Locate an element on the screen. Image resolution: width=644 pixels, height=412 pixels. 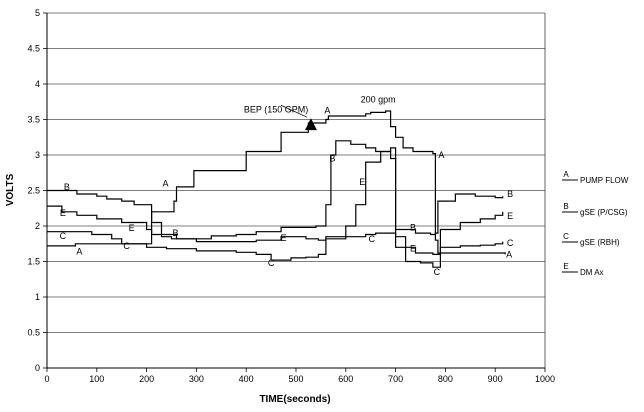
legend-letter: E is located at coordinates (565, 266).